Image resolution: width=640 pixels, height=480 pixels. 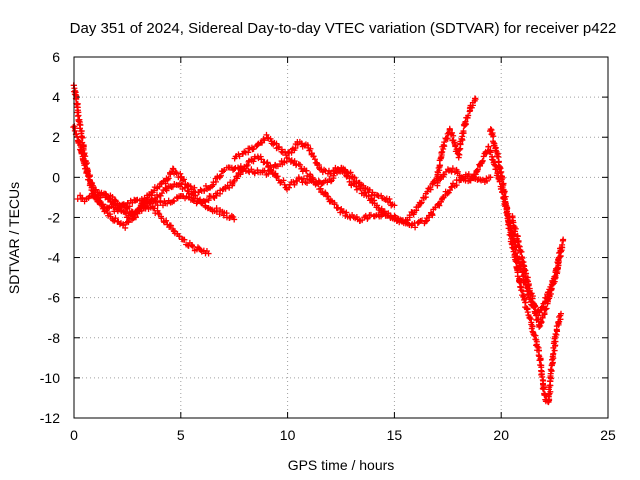 What do you see at coordinates (56, 177) in the screenshot?
I see `y-tick-label: 0` at bounding box center [56, 177].